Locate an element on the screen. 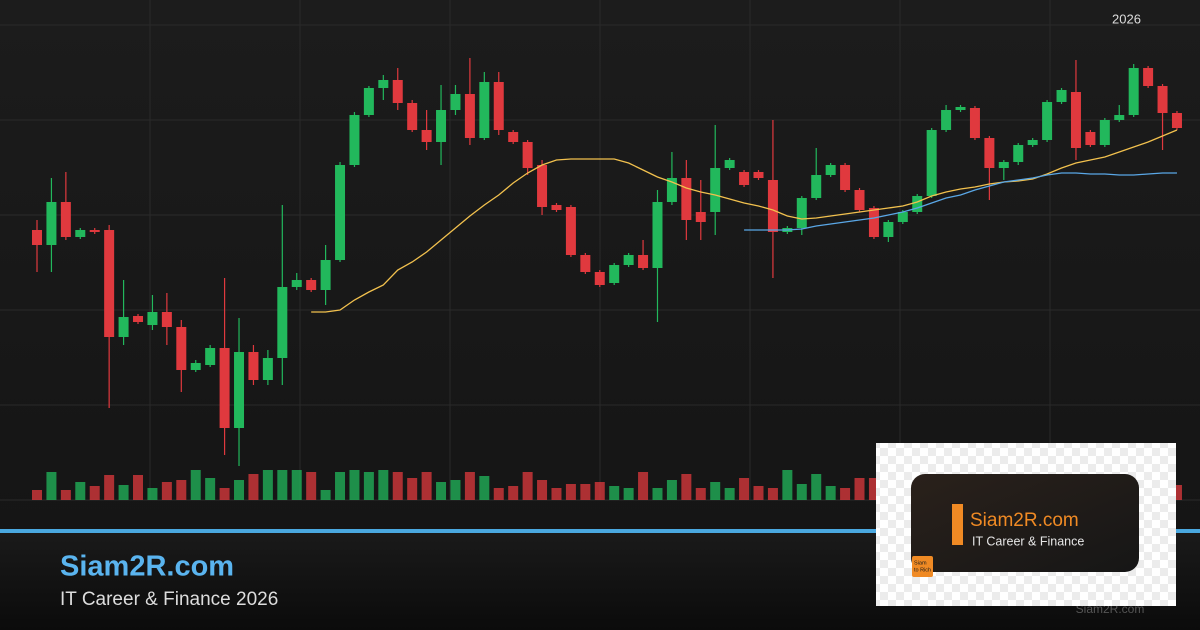  card is located at coordinates (1025, 523).